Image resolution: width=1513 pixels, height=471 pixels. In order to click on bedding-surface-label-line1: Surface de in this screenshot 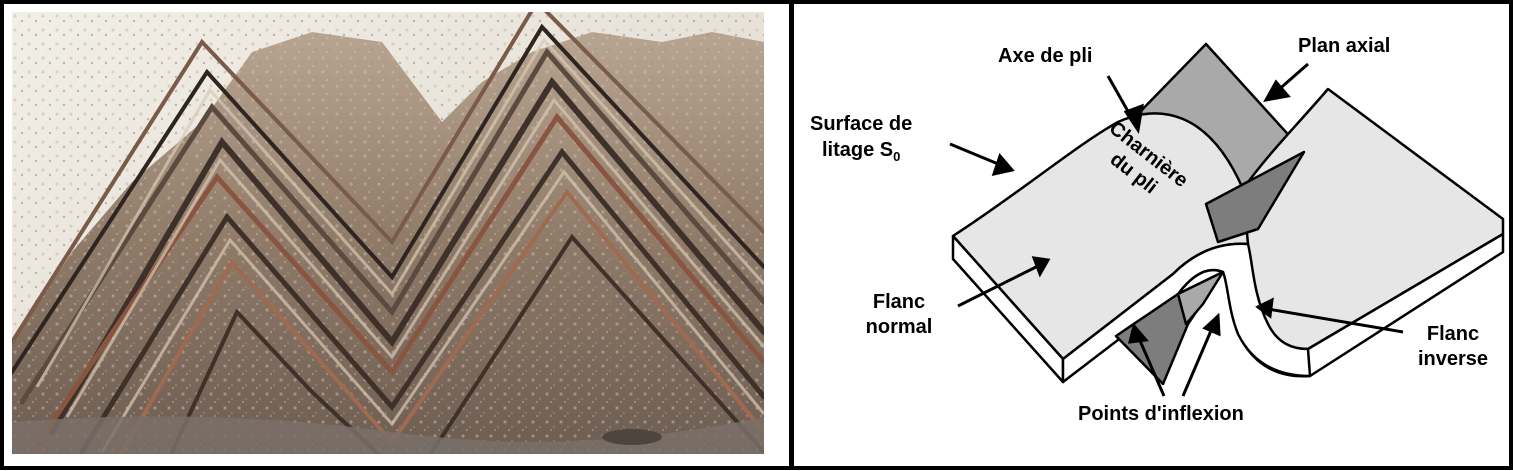, I will do `click(861, 124)`.